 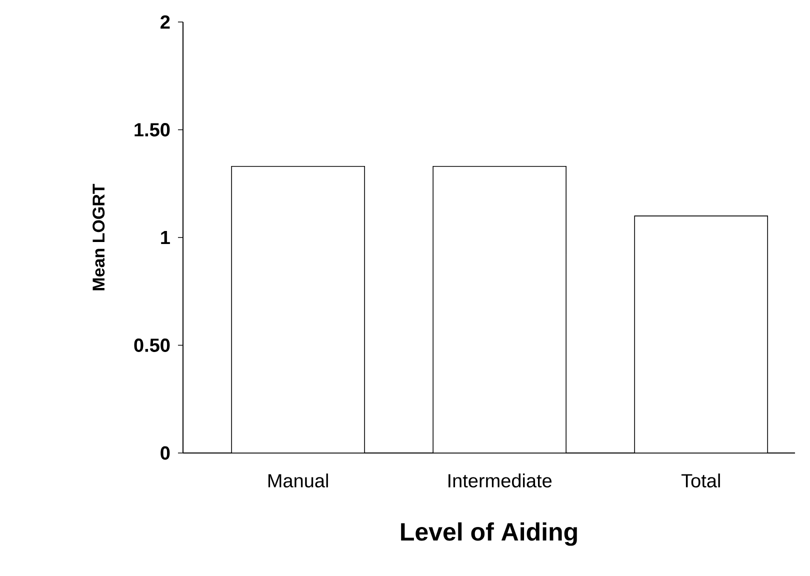 What do you see at coordinates (700, 481) in the screenshot?
I see `x-tick-label: Total` at bounding box center [700, 481].